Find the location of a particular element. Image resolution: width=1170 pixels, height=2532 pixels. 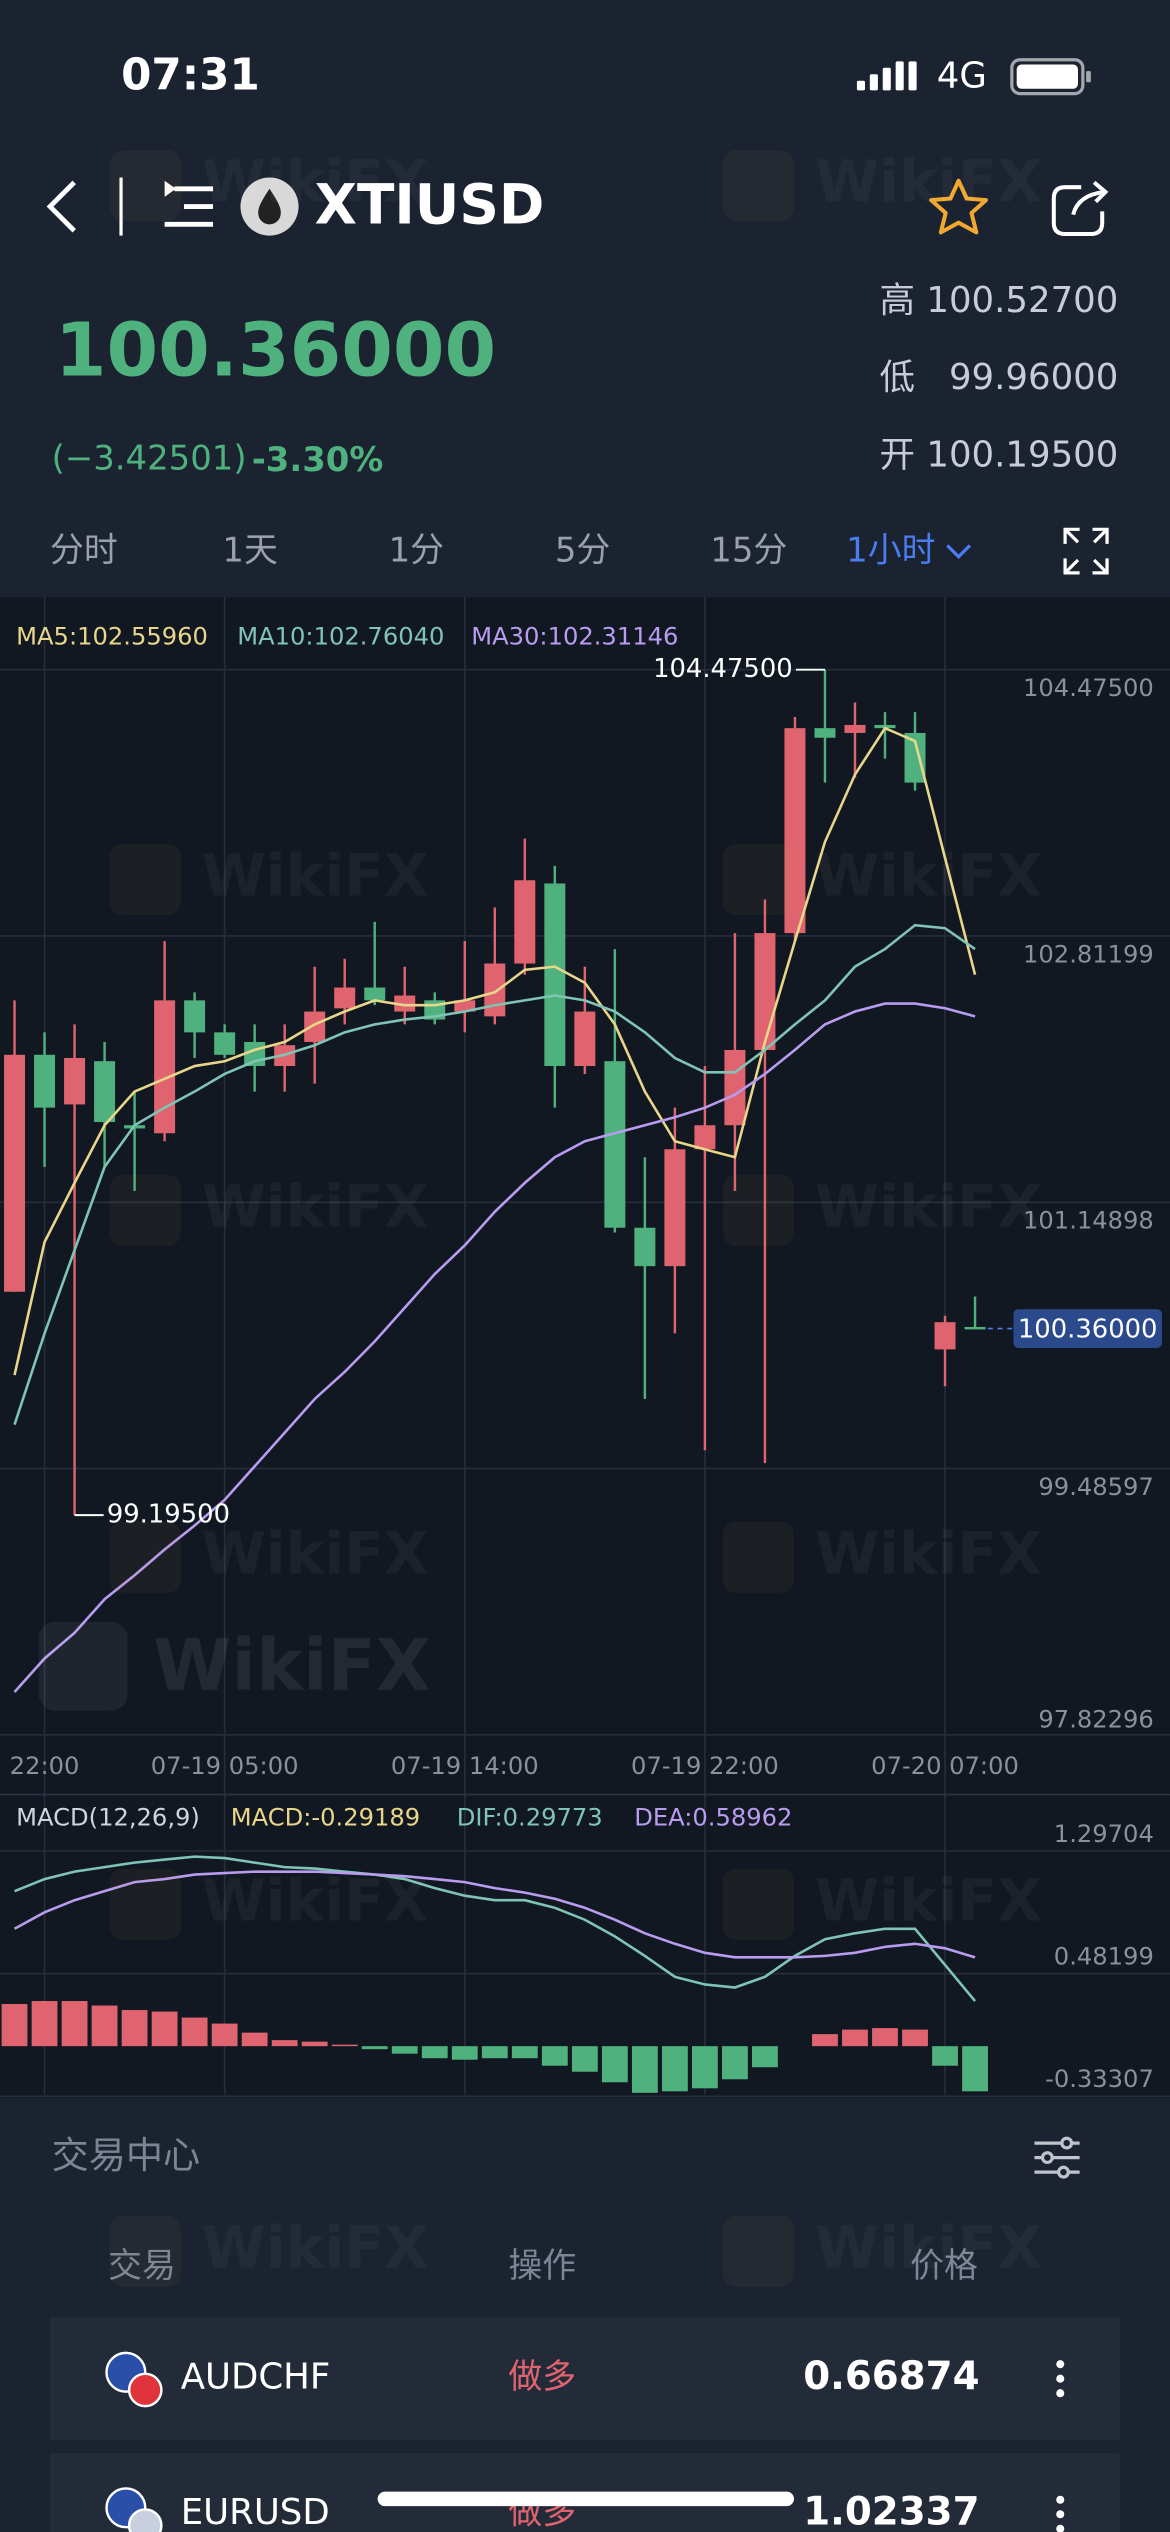

x-tick-label: 07-19 14:00 is located at coordinates (465, 1766).